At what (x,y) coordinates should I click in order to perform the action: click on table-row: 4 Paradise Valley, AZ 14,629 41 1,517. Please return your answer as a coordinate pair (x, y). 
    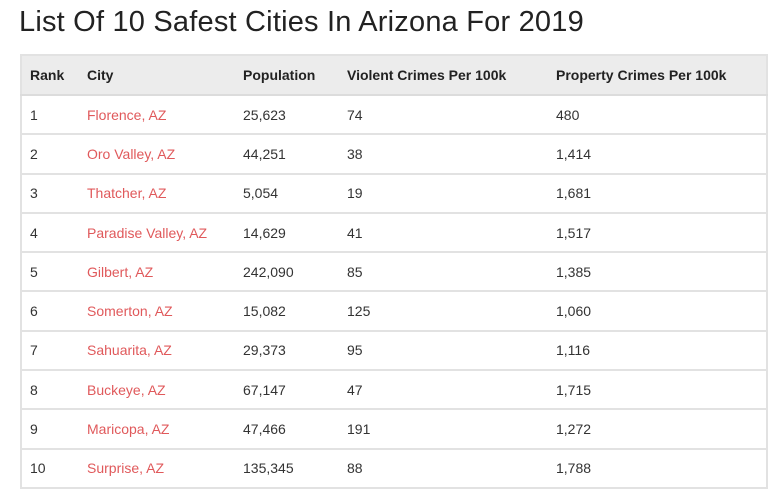
    Looking at the image, I should click on (394, 233).